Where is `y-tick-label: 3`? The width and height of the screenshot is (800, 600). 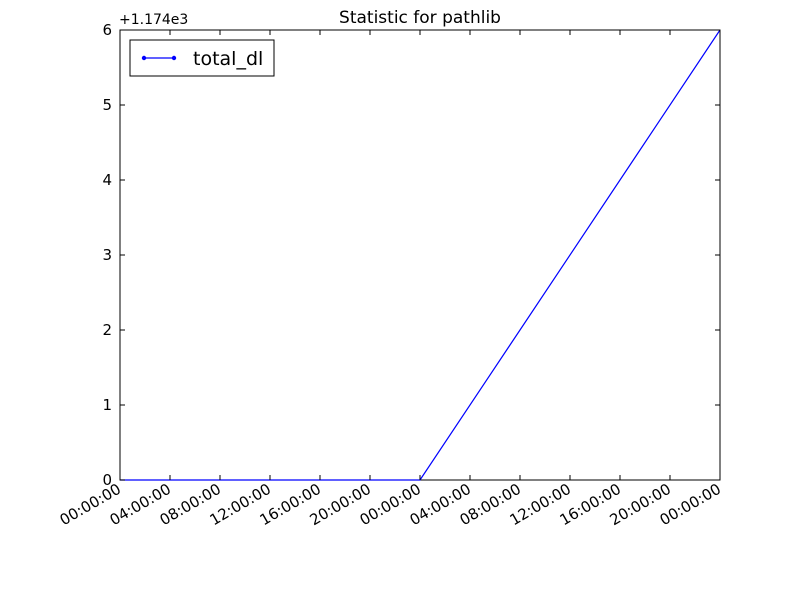
y-tick-label: 3 is located at coordinates (107, 255).